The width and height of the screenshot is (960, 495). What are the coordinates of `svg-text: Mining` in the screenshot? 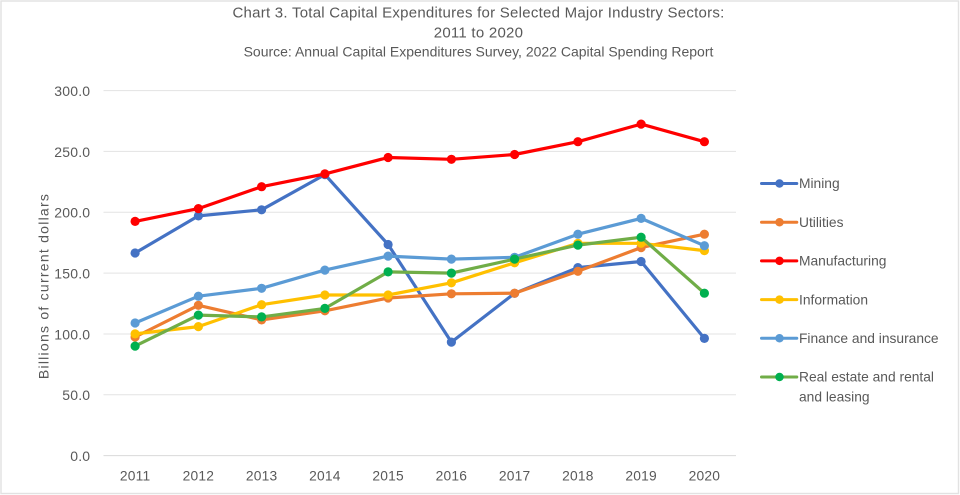 It's located at (819, 183).